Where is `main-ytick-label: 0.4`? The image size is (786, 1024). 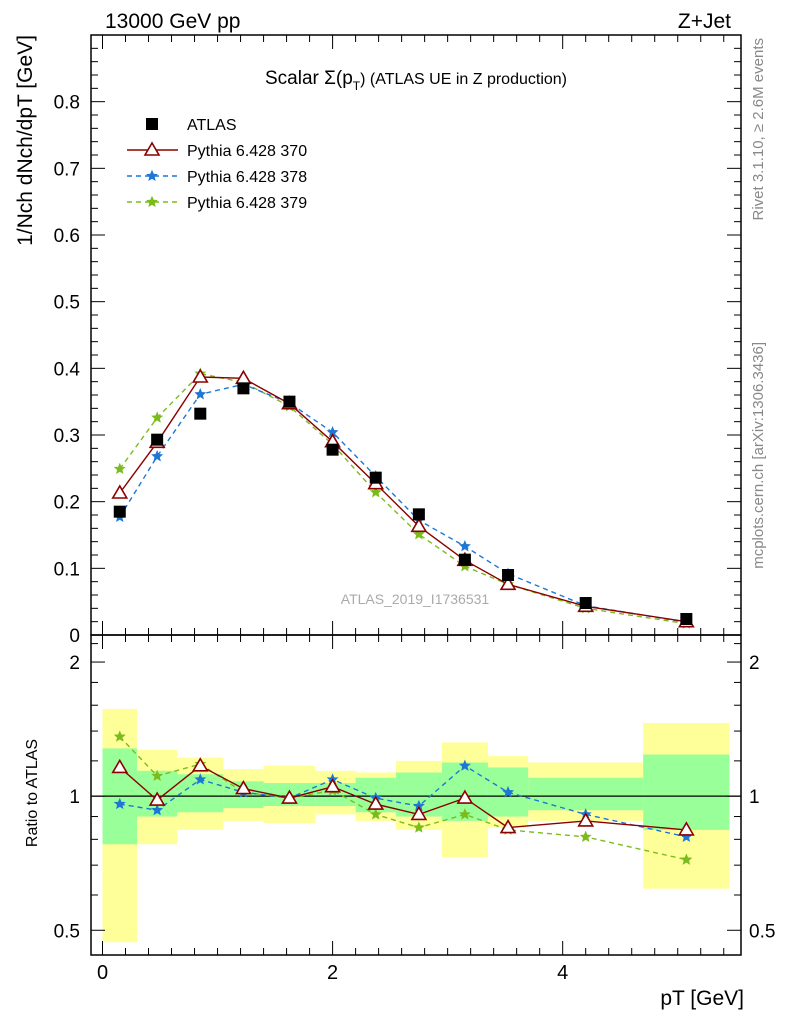
main-ytick-label: 0.4 is located at coordinates (67, 369).